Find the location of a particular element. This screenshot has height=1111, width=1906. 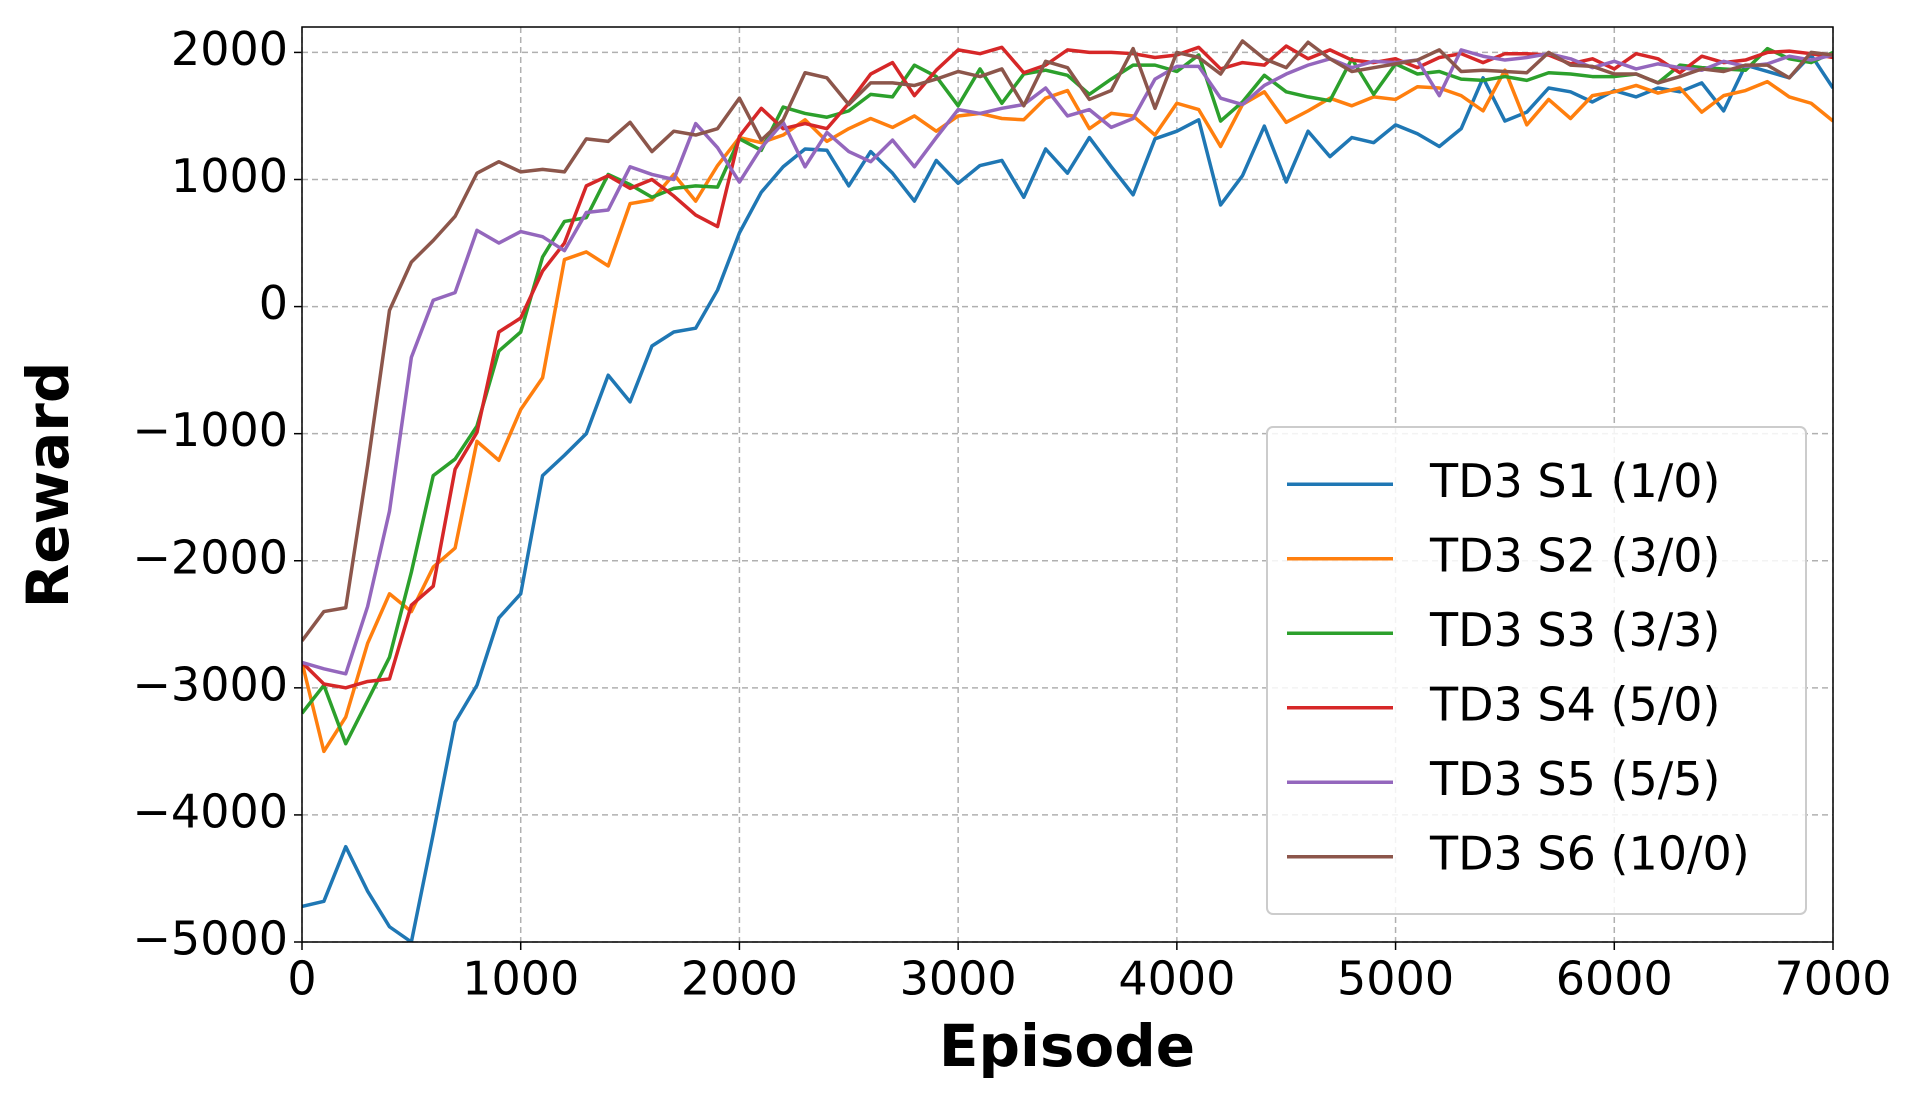

legend-label: TD3 S3 (3/3) is located at coordinates (1574, 630).